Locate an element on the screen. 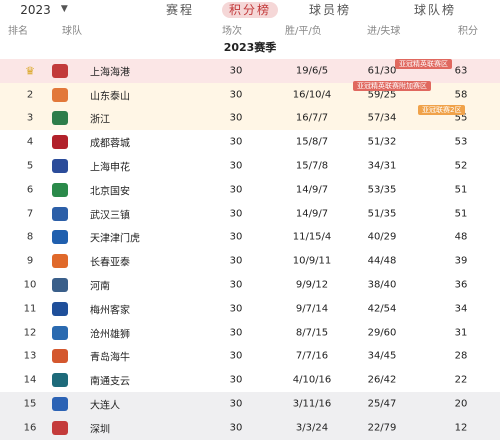 The width and height of the screenshot is (500, 440). table-row: 11 梅州客家 30 9/7/14 42/54 34 is located at coordinates (250, 309).